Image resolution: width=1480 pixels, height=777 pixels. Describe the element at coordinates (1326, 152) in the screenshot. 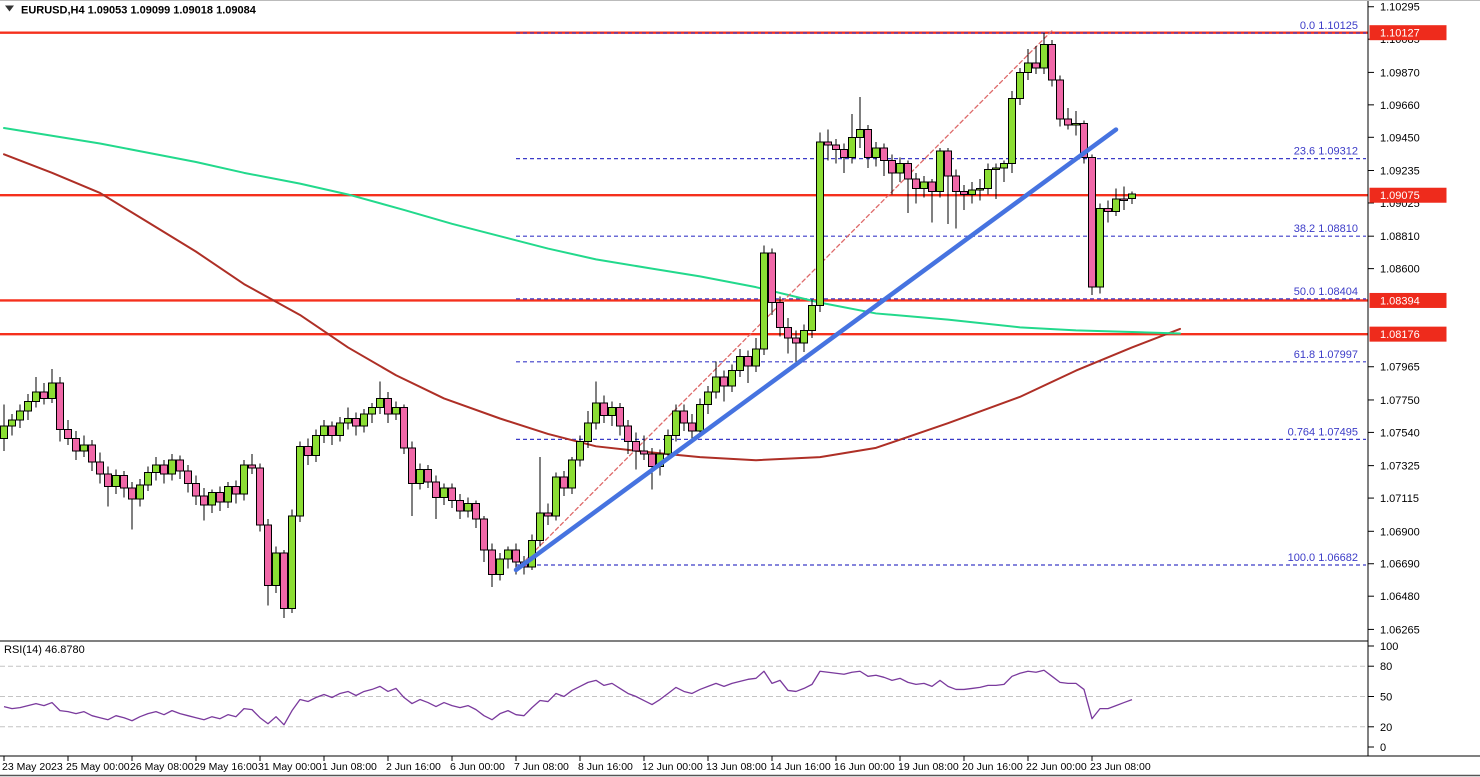

I see `fib-level-label: 23.6 1.09312` at that location.